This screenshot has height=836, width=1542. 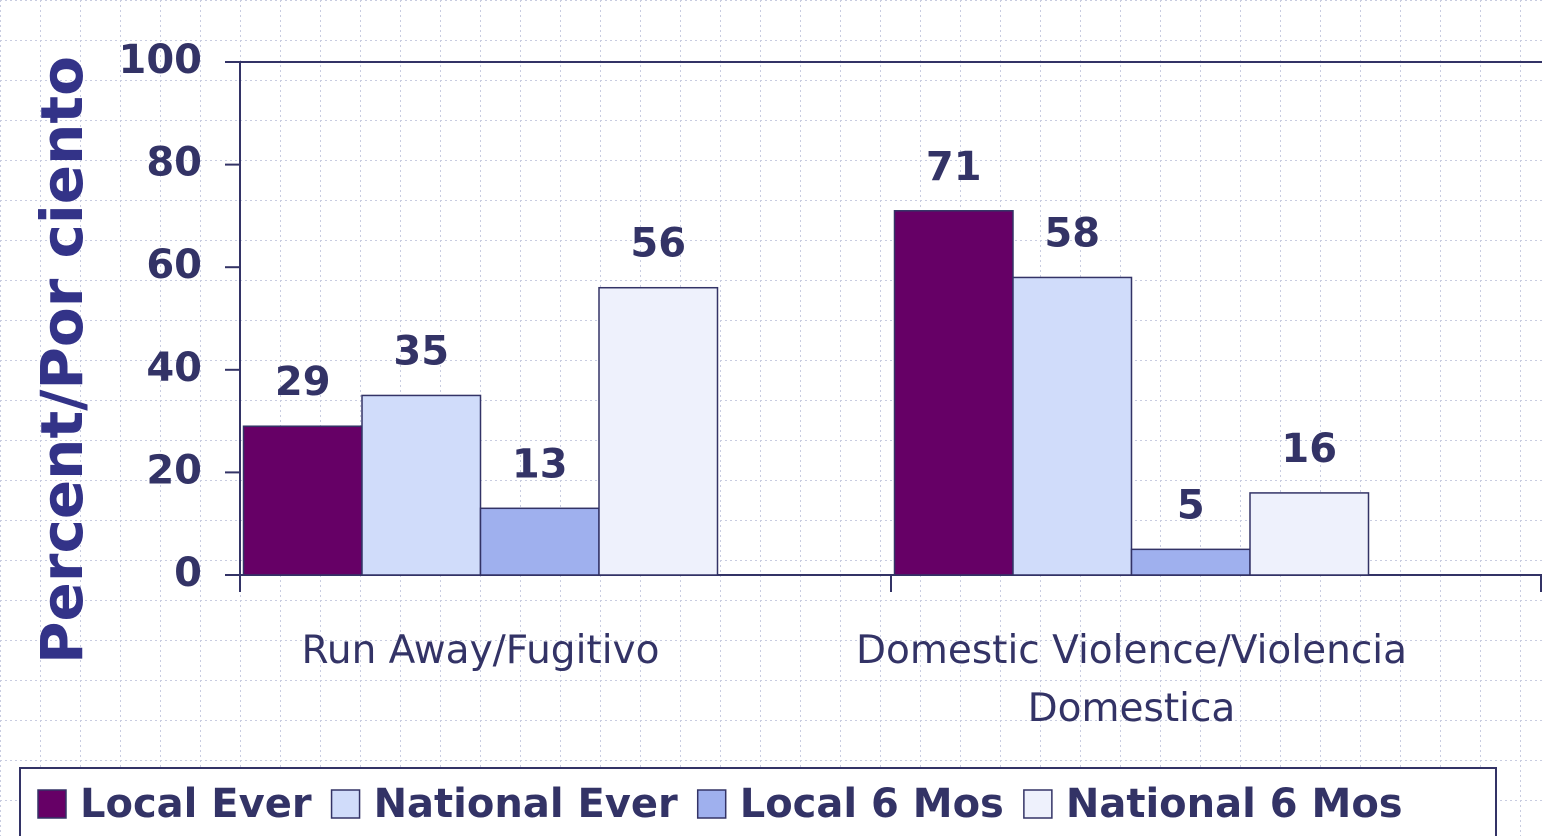 What do you see at coordinates (62, 360) in the screenshot?
I see `y-axis-title: Percent/Por ciento` at bounding box center [62, 360].